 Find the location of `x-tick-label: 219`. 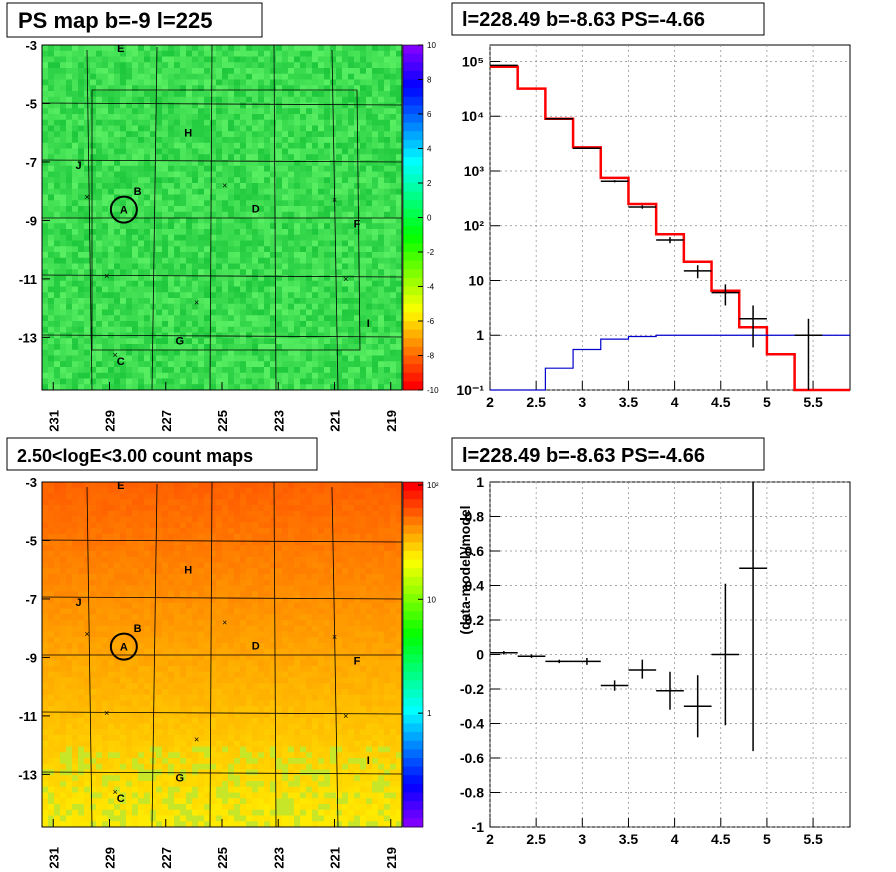

x-tick-label: 219 is located at coordinates (391, 421).